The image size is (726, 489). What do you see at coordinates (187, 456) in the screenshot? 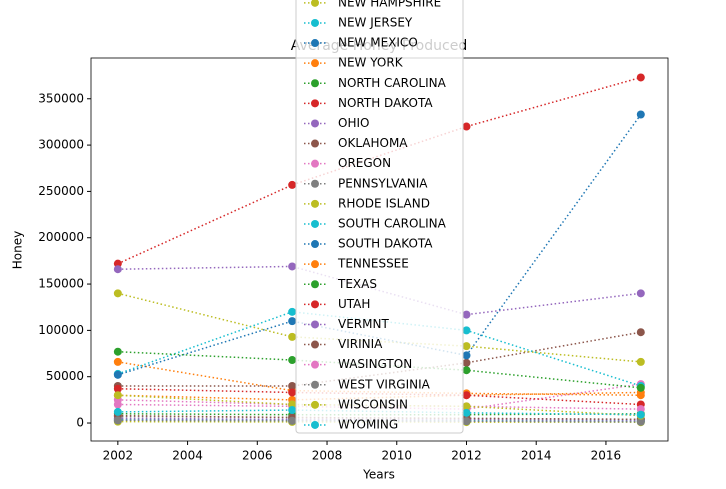
I see `x-tick-label: 2004` at bounding box center [187, 456].